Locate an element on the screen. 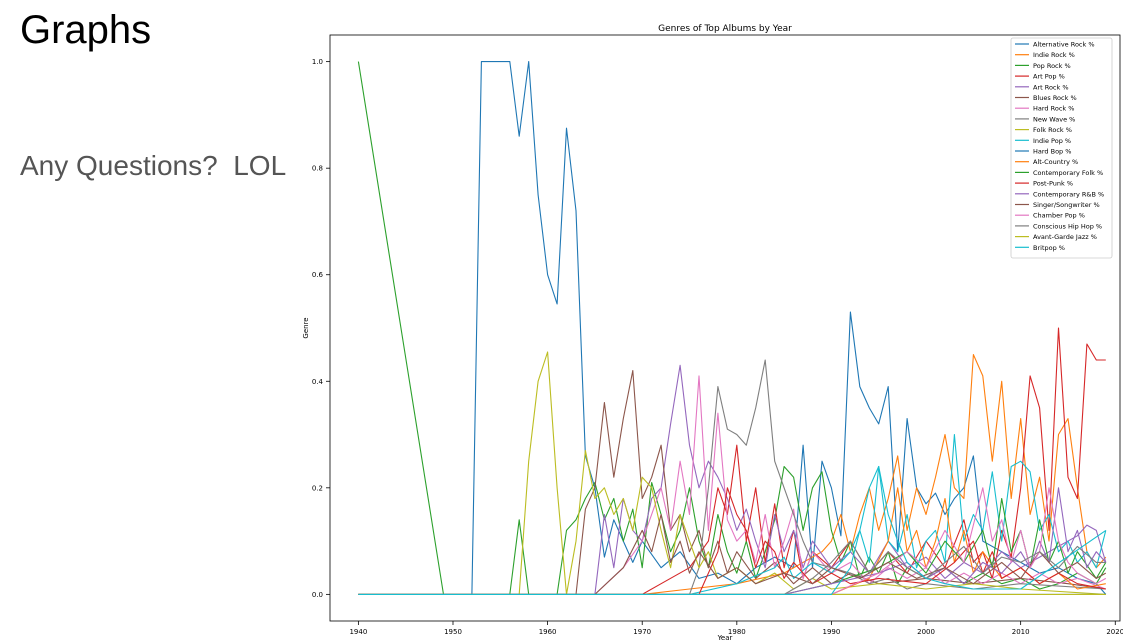  legend-label: Alt-Country % is located at coordinates (1055, 162).